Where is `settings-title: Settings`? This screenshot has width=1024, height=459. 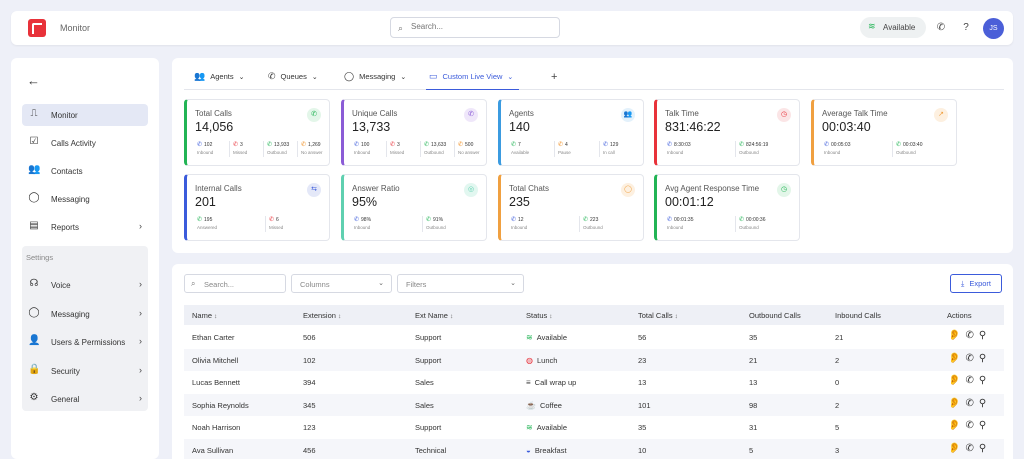
settings-title: Settings is located at coordinates (40, 257).